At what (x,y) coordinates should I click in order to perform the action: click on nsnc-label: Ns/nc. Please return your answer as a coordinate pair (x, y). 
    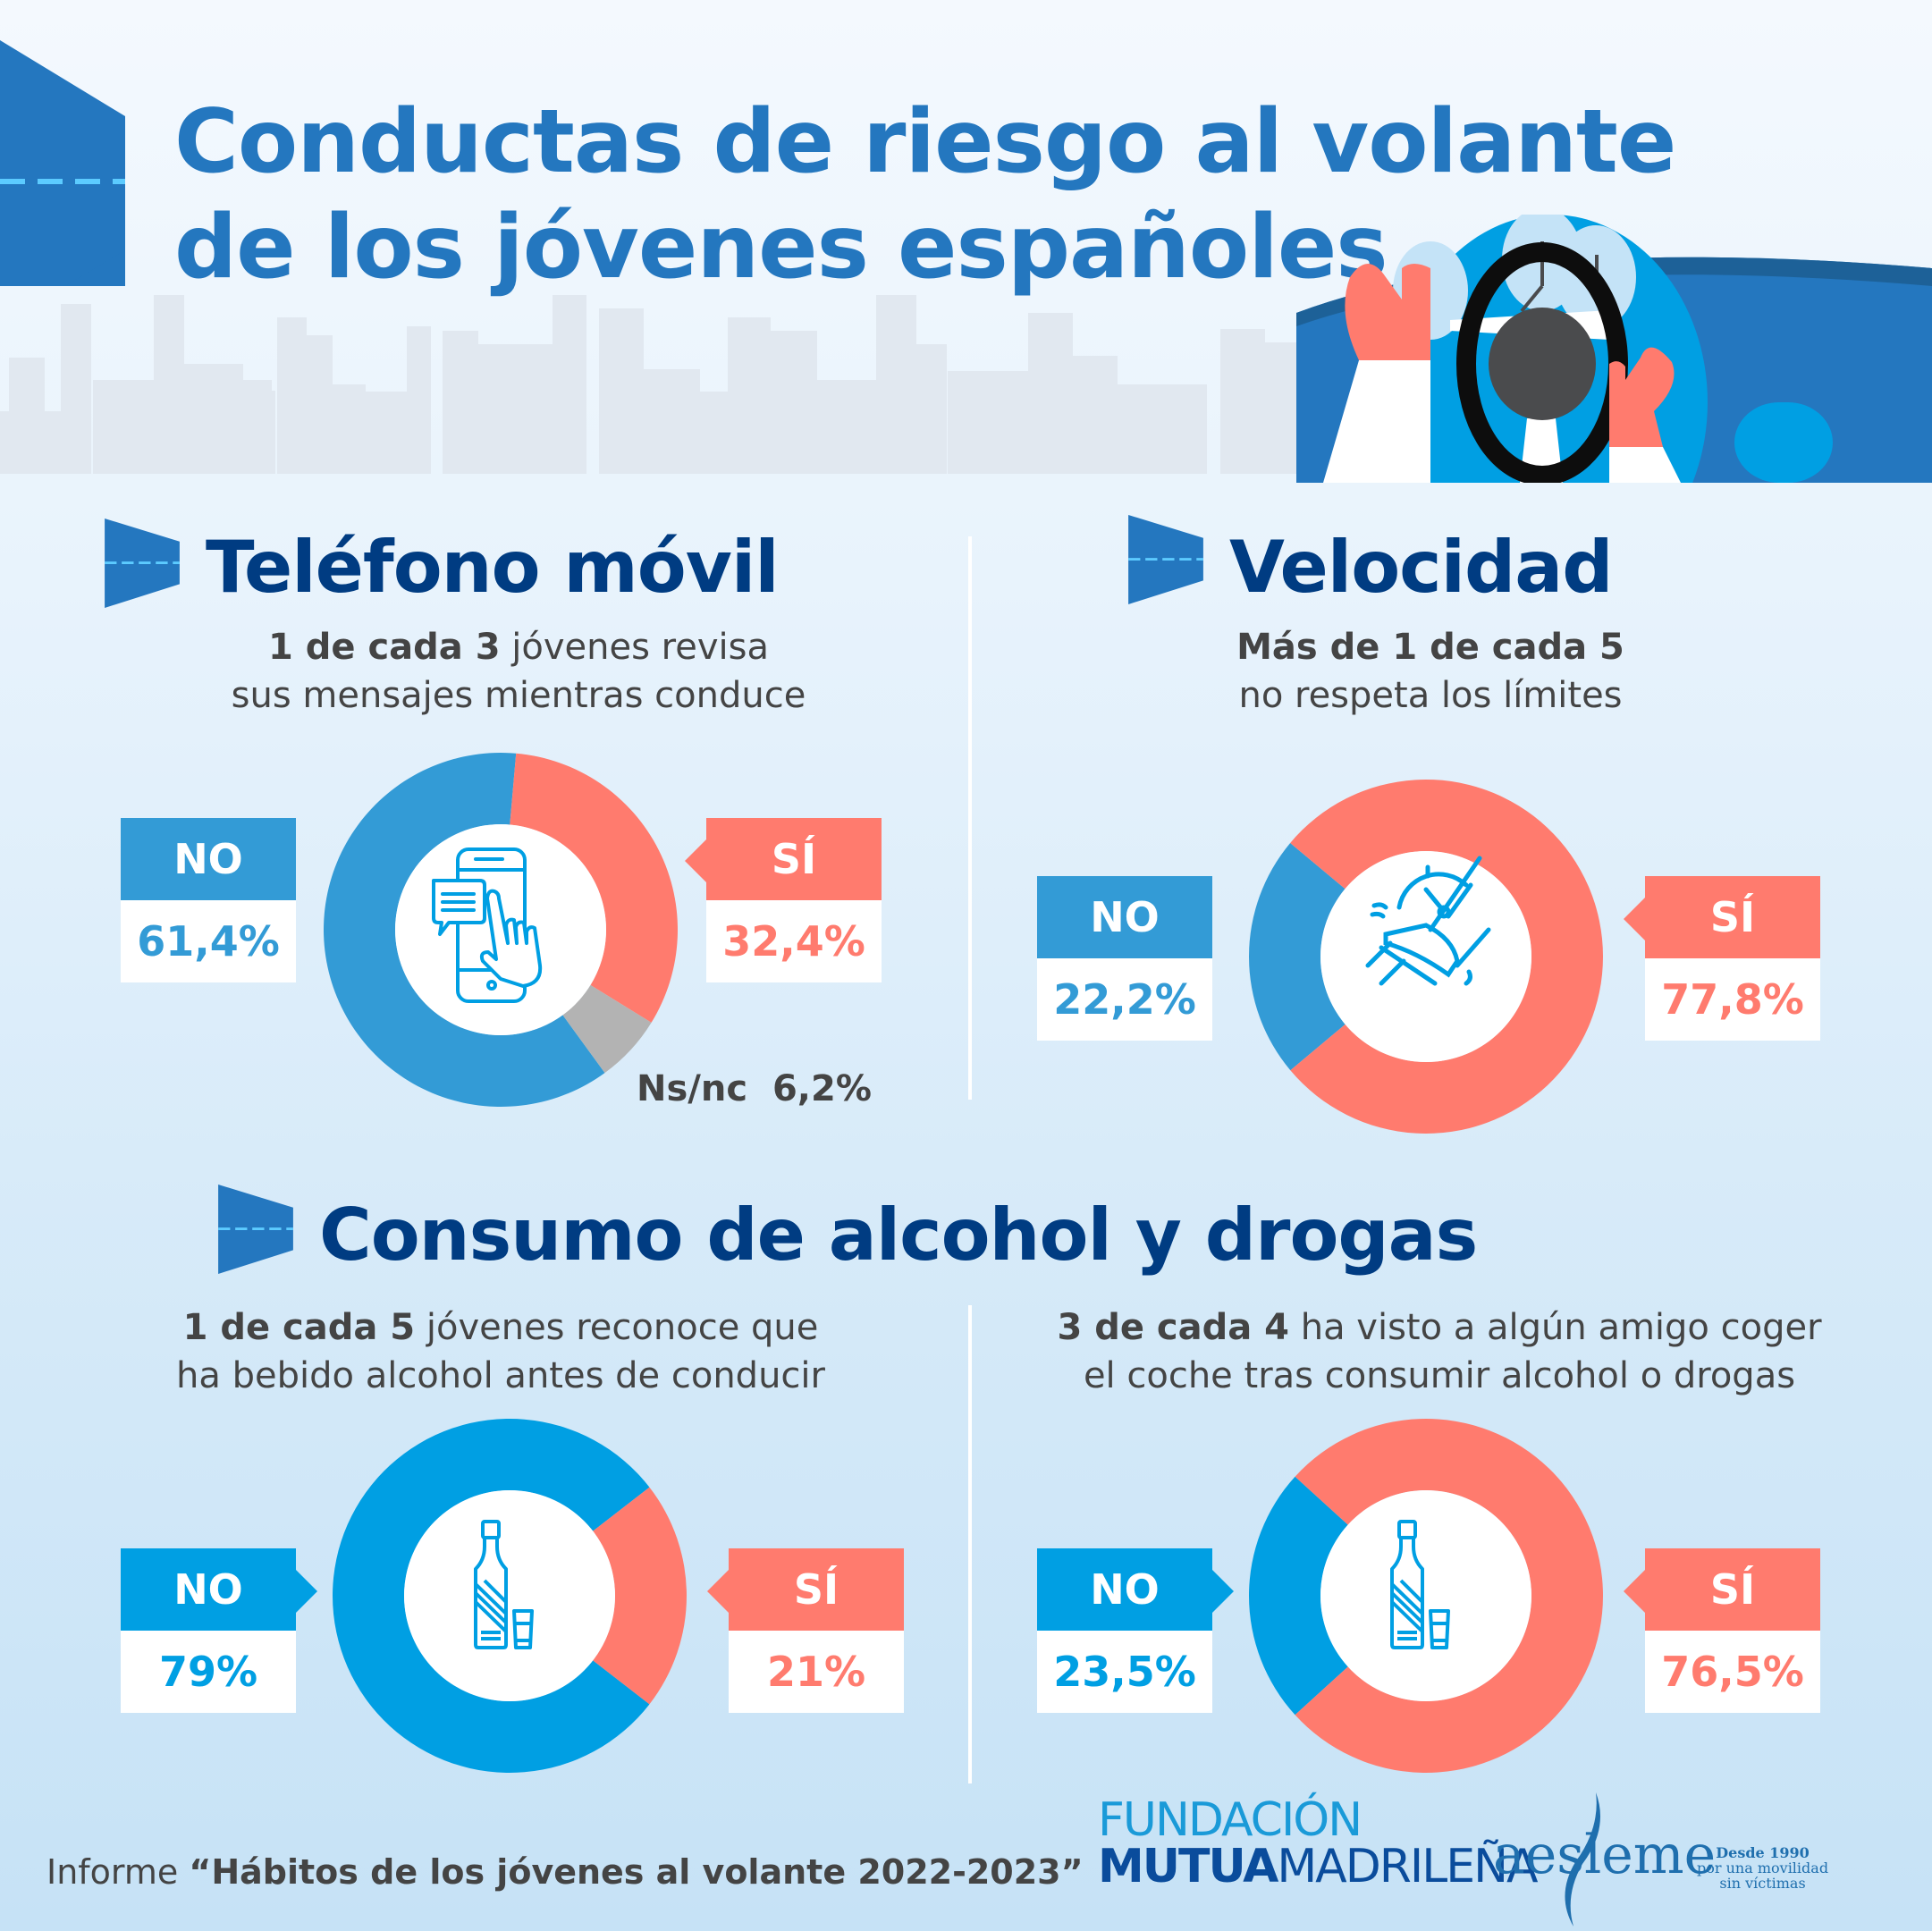
    Looking at the image, I should click on (692, 1088).